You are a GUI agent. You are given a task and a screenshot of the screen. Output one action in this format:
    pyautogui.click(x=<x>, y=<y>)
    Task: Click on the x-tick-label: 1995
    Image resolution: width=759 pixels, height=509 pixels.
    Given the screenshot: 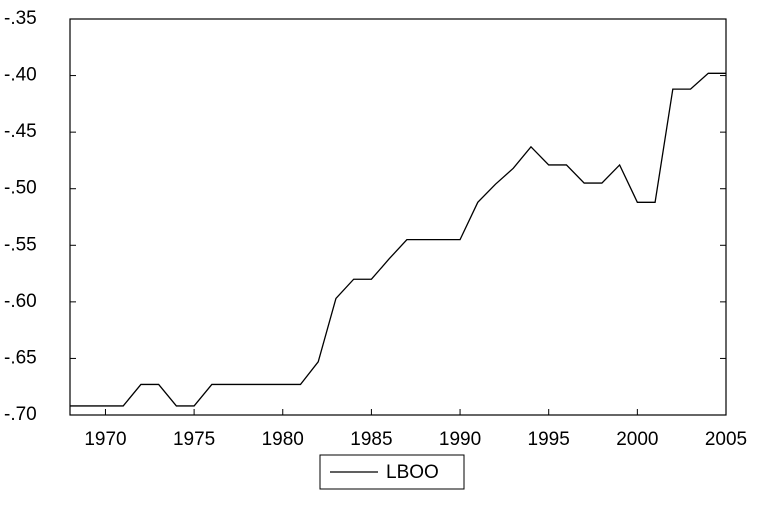 What is the action you would take?
    pyautogui.click(x=549, y=439)
    